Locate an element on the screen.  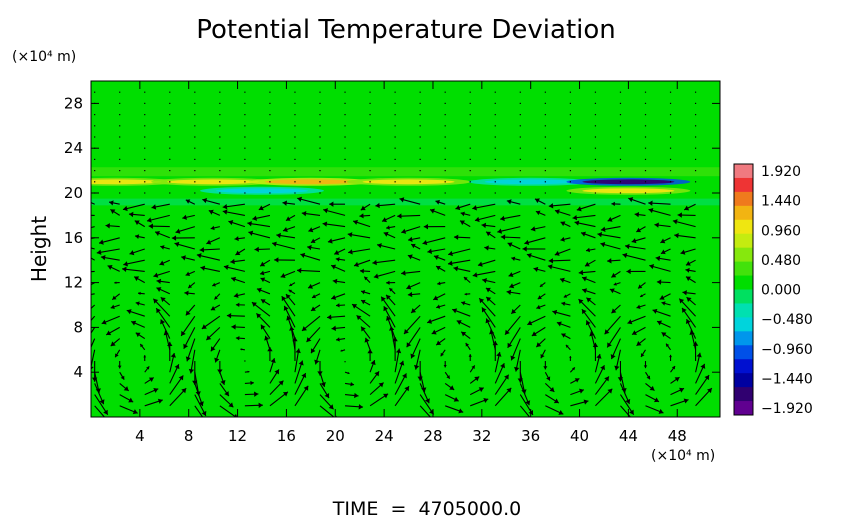
y-axis-title: Height is located at coordinates (39, 249).